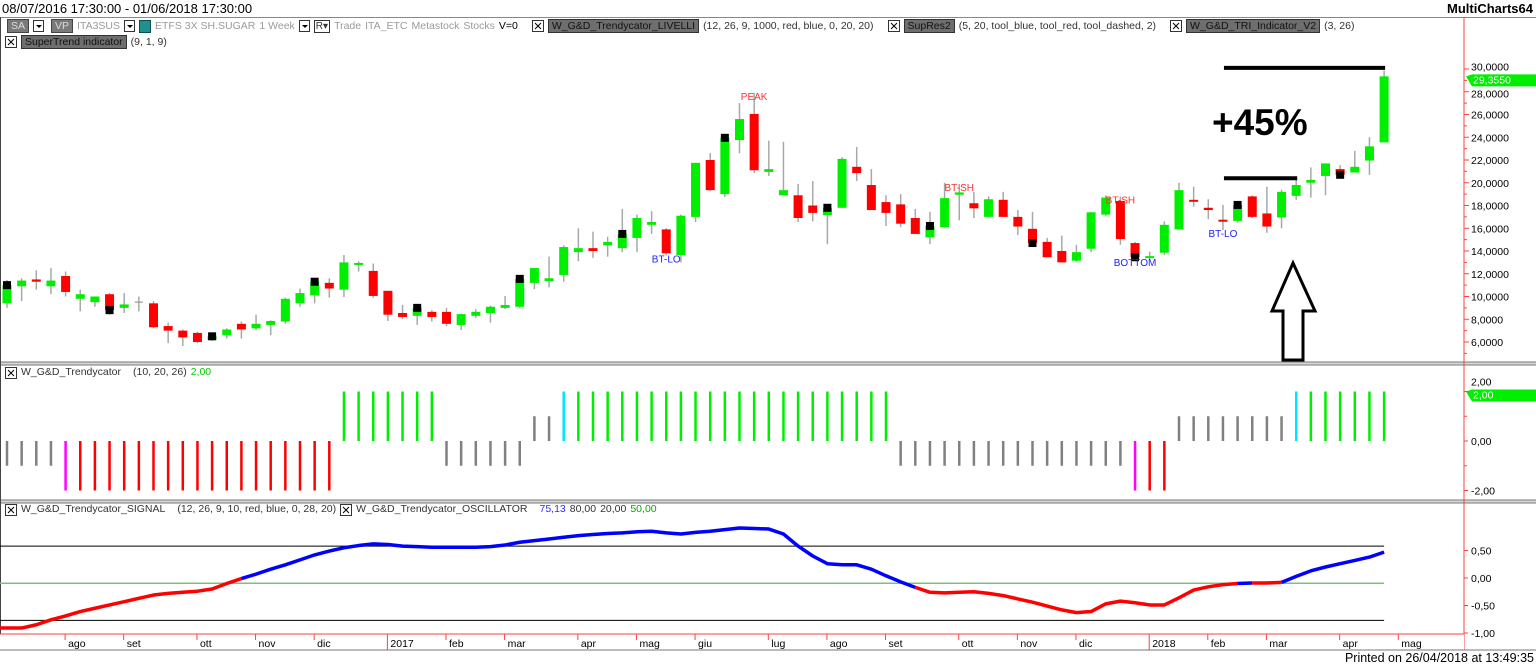 This screenshot has width=1536, height=665. I want to click on oscillator-value: 75,13, so click(552, 509).